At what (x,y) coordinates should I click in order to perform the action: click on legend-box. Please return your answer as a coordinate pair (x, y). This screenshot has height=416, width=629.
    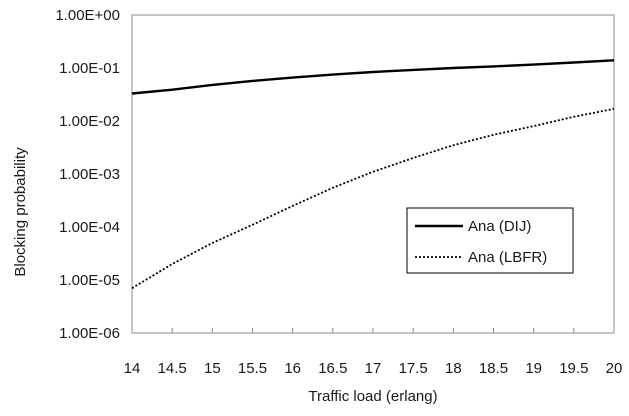
    Looking at the image, I should click on (490, 240).